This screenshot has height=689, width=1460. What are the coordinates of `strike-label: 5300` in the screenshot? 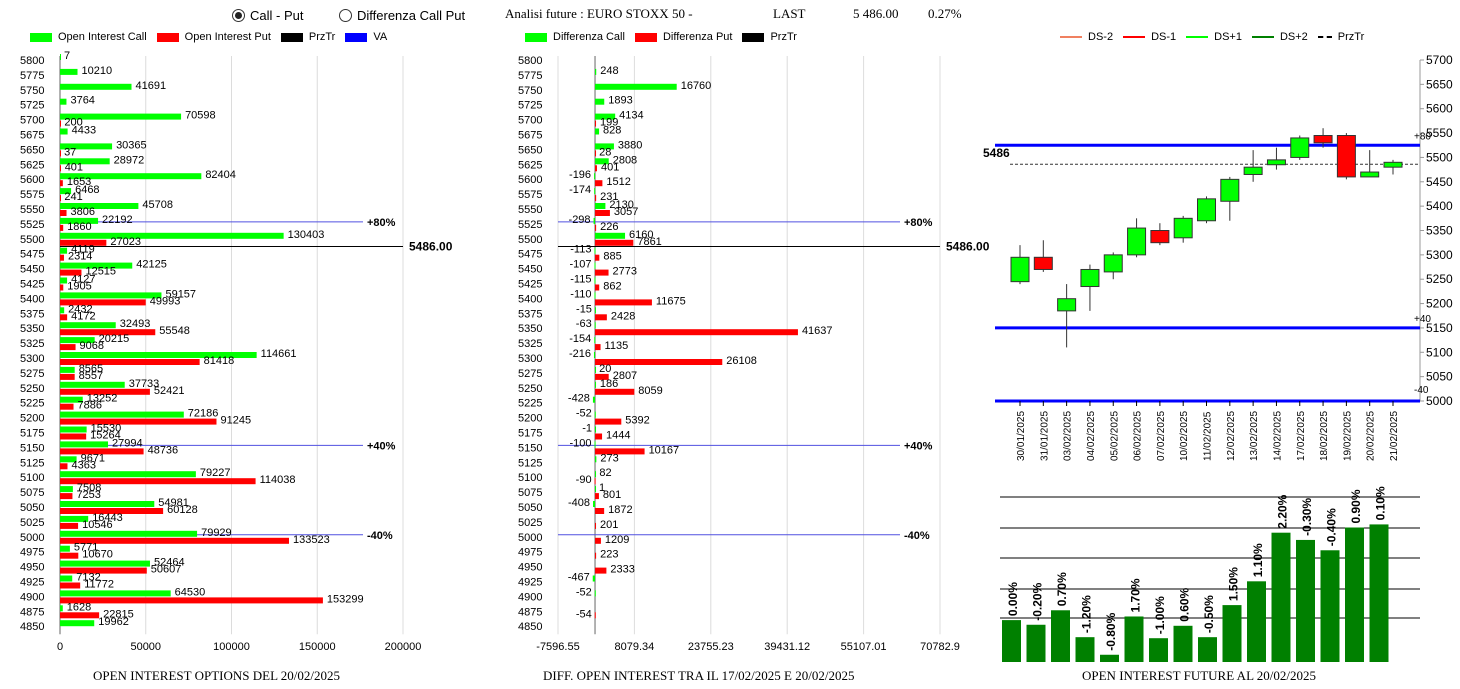 It's located at (530, 359).